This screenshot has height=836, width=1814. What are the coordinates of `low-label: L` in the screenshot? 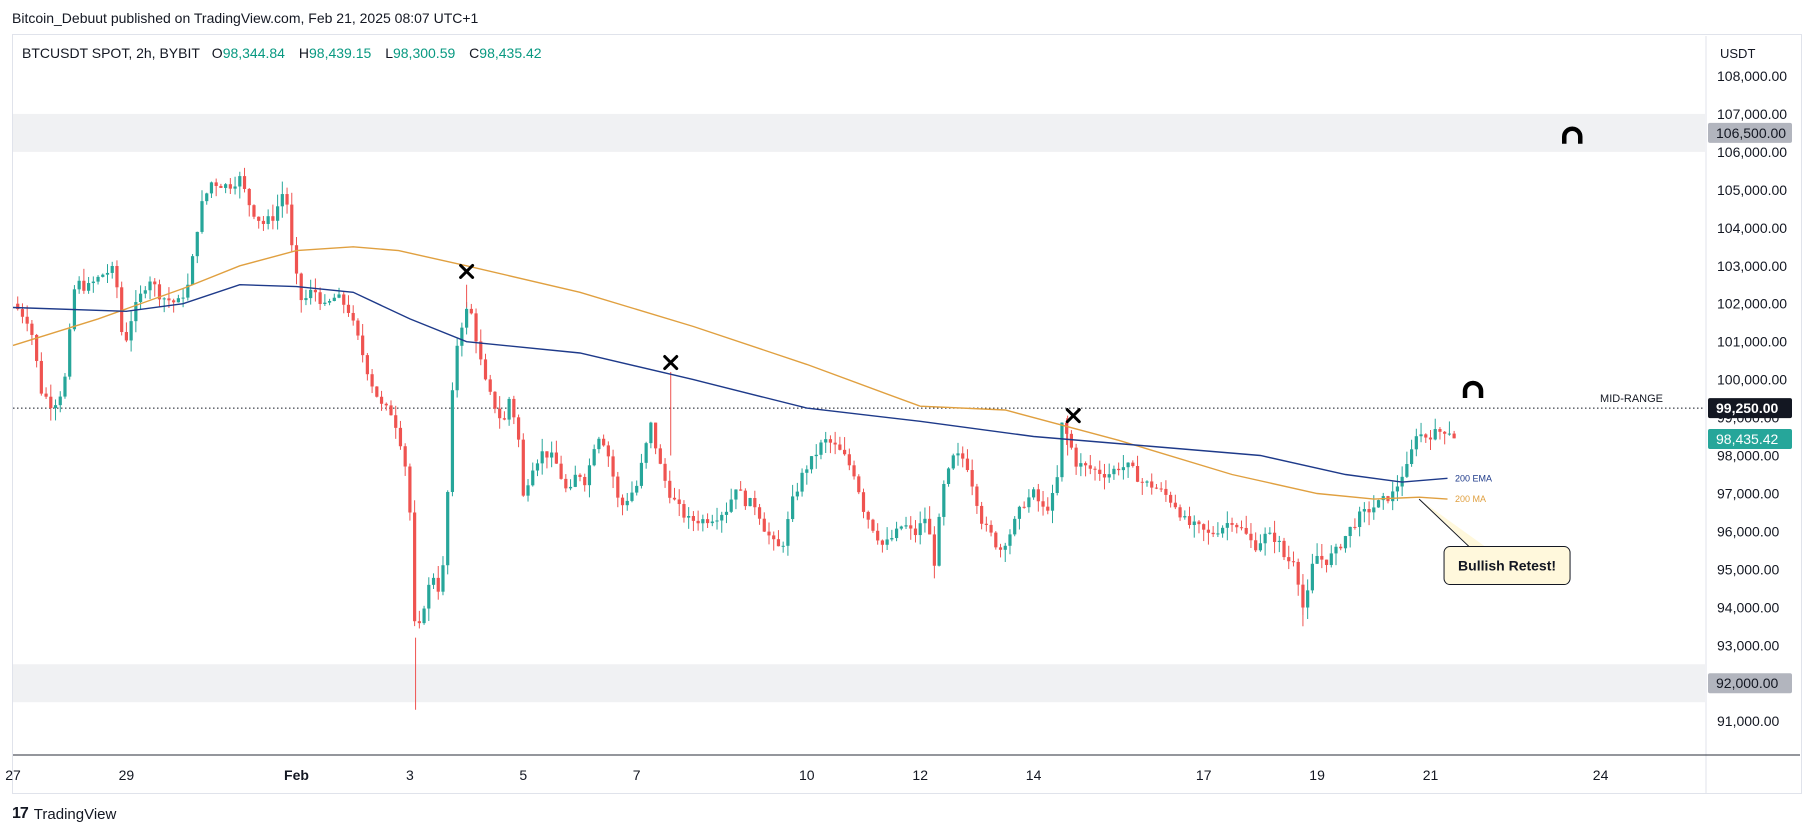 It's located at (389, 53).